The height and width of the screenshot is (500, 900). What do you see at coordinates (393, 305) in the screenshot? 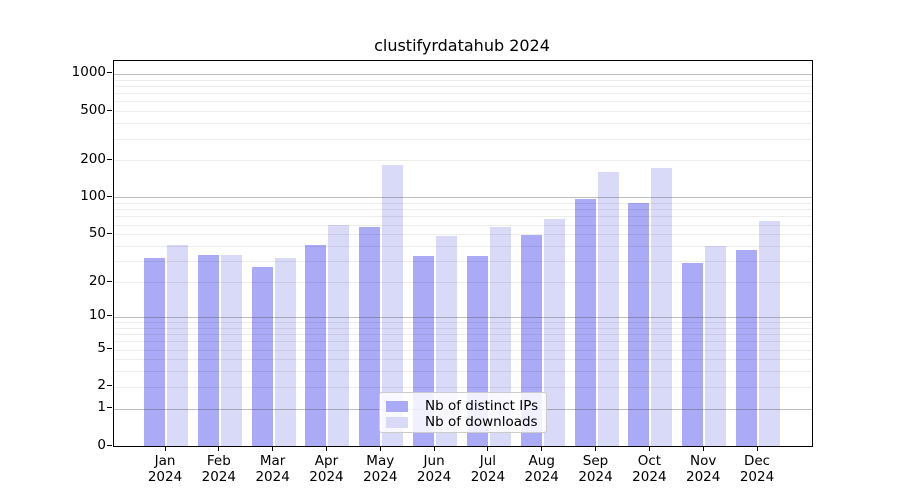
I see `bar-downloads-may` at bounding box center [393, 305].